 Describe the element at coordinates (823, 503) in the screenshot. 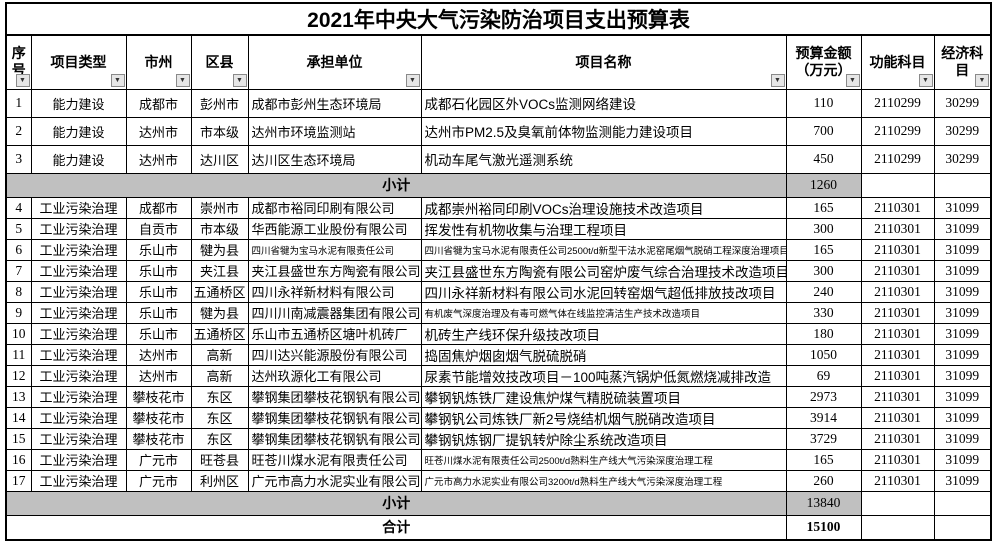

I see `subtotal-budget: 13840` at that location.